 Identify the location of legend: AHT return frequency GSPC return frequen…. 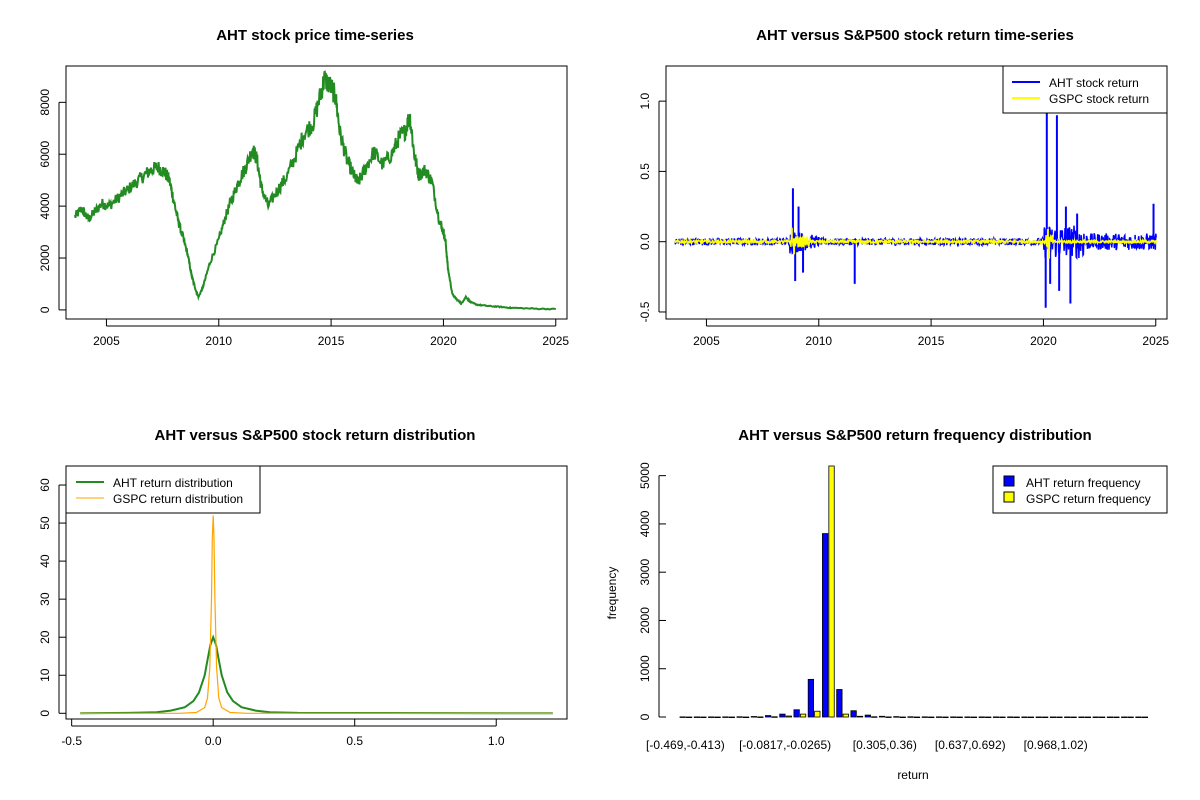
(1080, 489).